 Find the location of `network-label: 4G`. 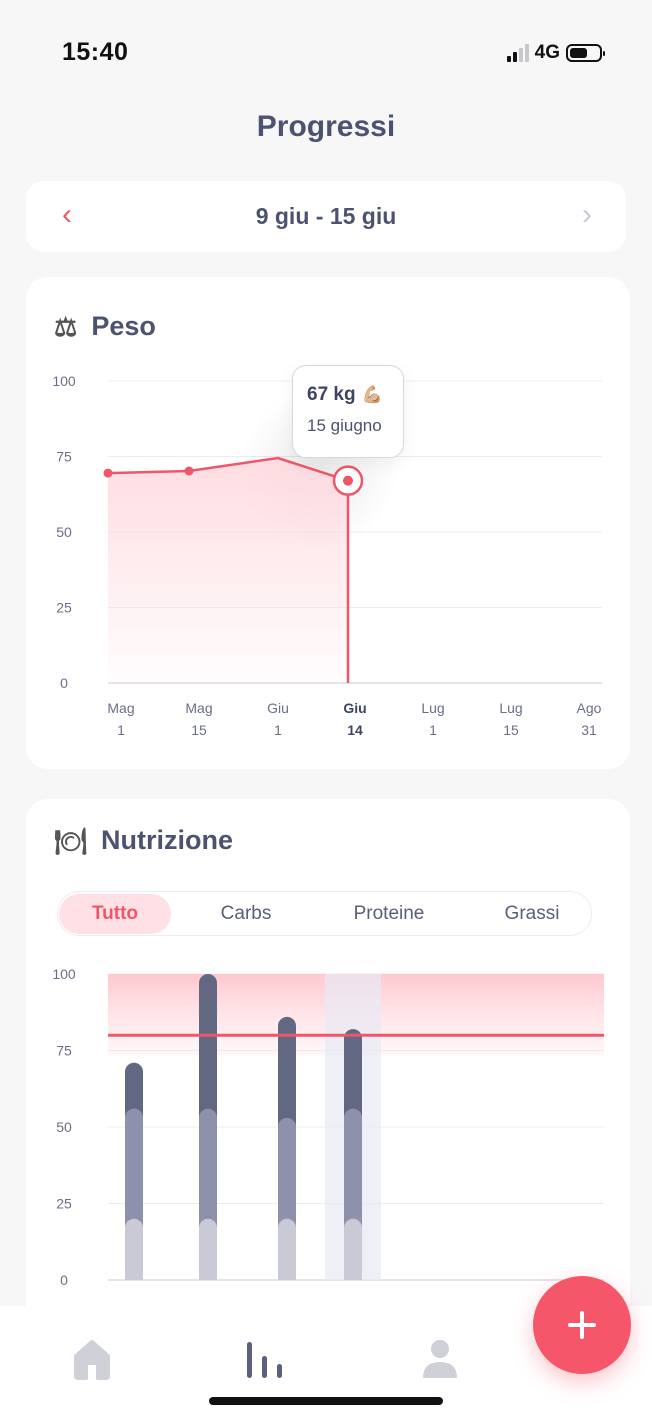

network-label: 4G is located at coordinates (547, 52).